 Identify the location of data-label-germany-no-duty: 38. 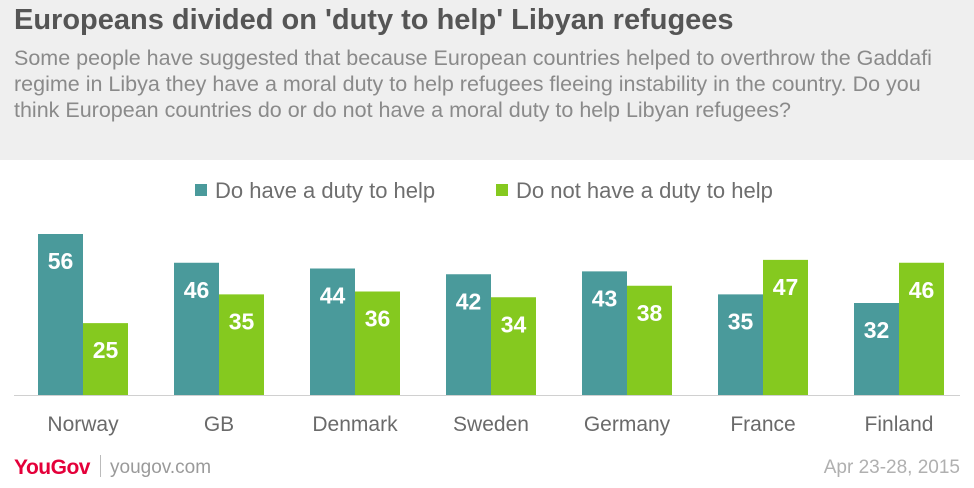
(650, 313).